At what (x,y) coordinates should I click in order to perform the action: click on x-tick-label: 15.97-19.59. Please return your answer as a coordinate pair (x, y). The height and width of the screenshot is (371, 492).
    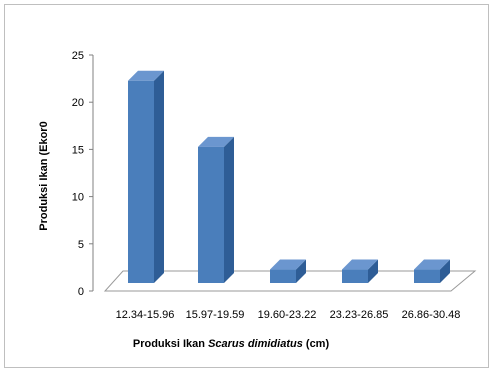
    Looking at the image, I should click on (215, 315).